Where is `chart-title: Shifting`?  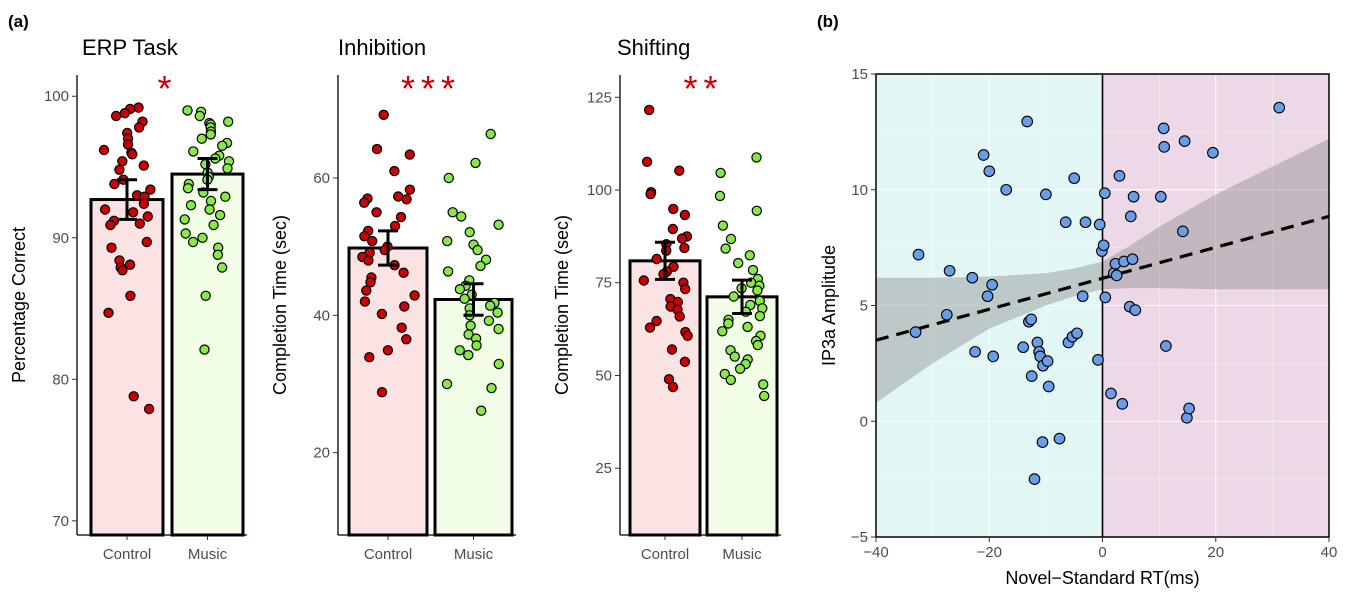 chart-title: Shifting is located at coordinates (653, 47).